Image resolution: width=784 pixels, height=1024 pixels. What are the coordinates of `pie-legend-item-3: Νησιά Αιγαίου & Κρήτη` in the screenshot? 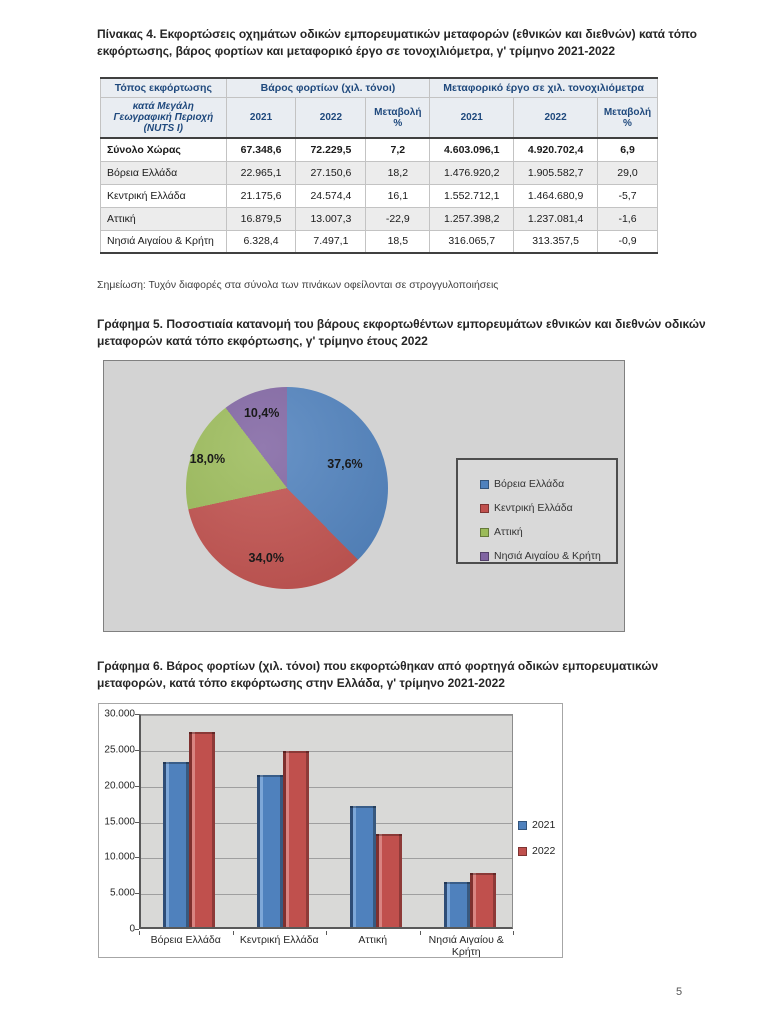 It's located at (548, 556).